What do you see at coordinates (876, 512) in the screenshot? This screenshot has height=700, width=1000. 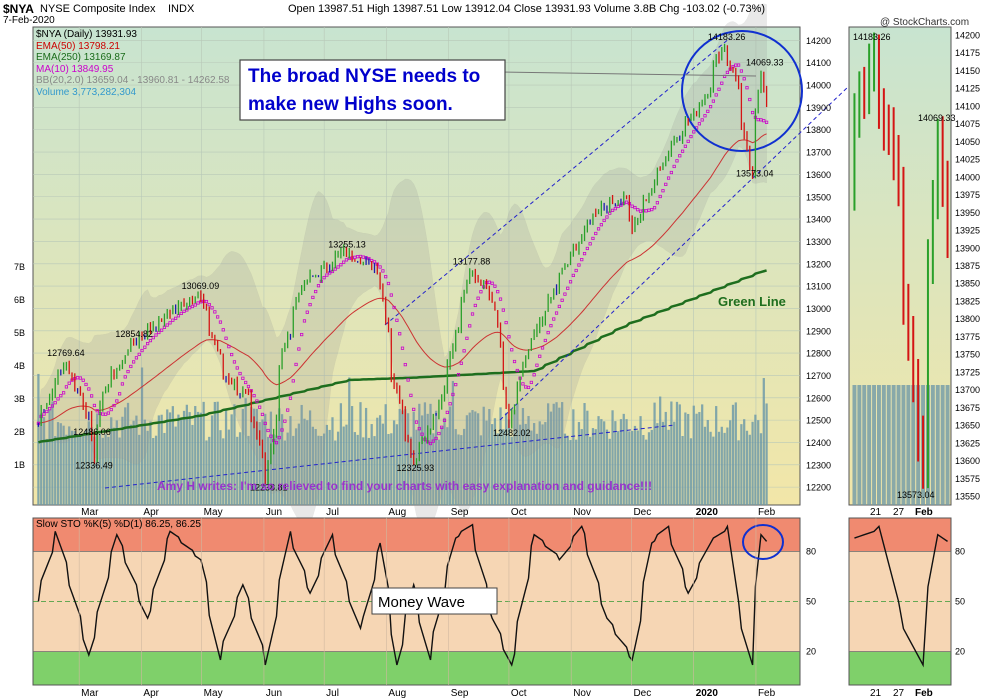 I see `zoom-time-tick-label: 21` at bounding box center [876, 512].